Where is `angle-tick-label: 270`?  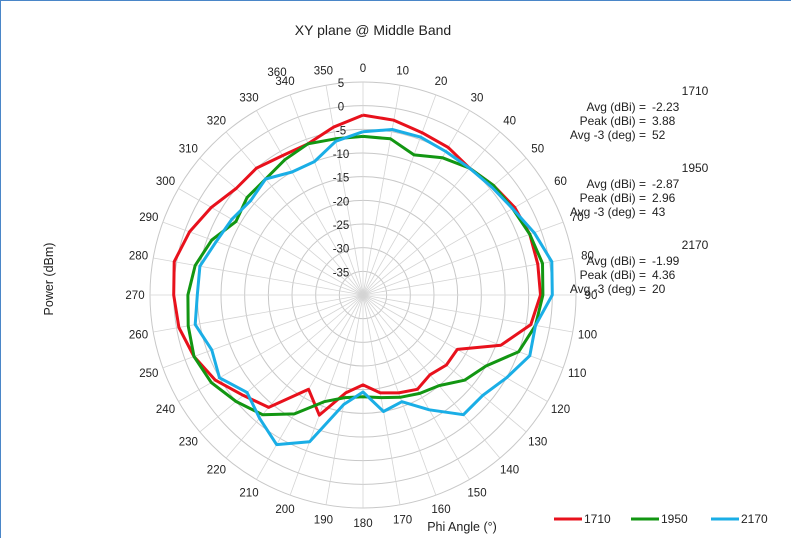
angle-tick-label: 270 is located at coordinates (134, 296).